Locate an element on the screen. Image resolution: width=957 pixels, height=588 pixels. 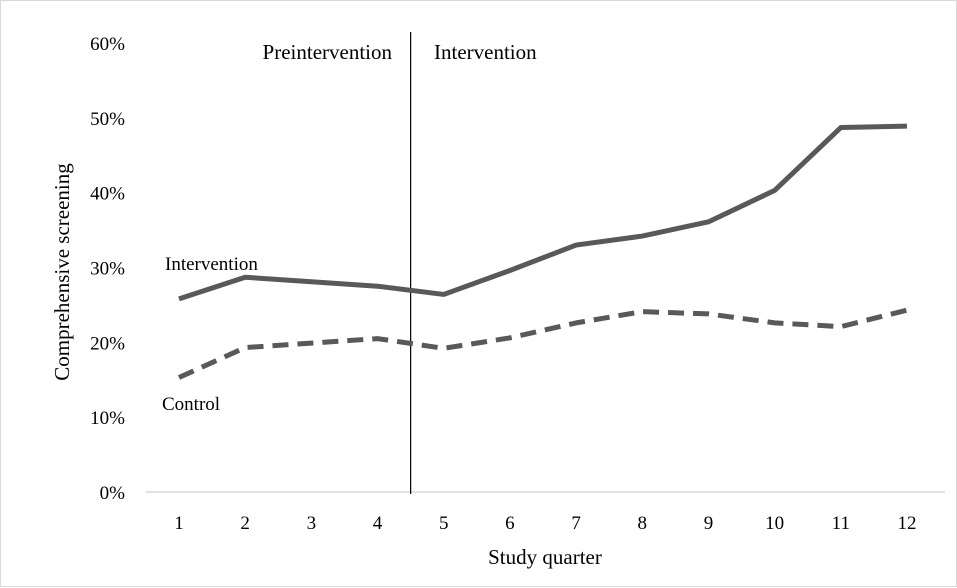
x-tick-label: 8 is located at coordinates (643, 523).